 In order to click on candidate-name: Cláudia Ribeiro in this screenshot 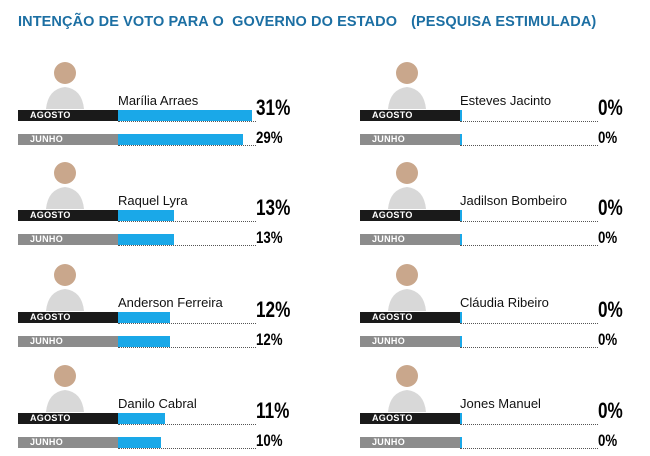, I will do `click(504, 302)`.